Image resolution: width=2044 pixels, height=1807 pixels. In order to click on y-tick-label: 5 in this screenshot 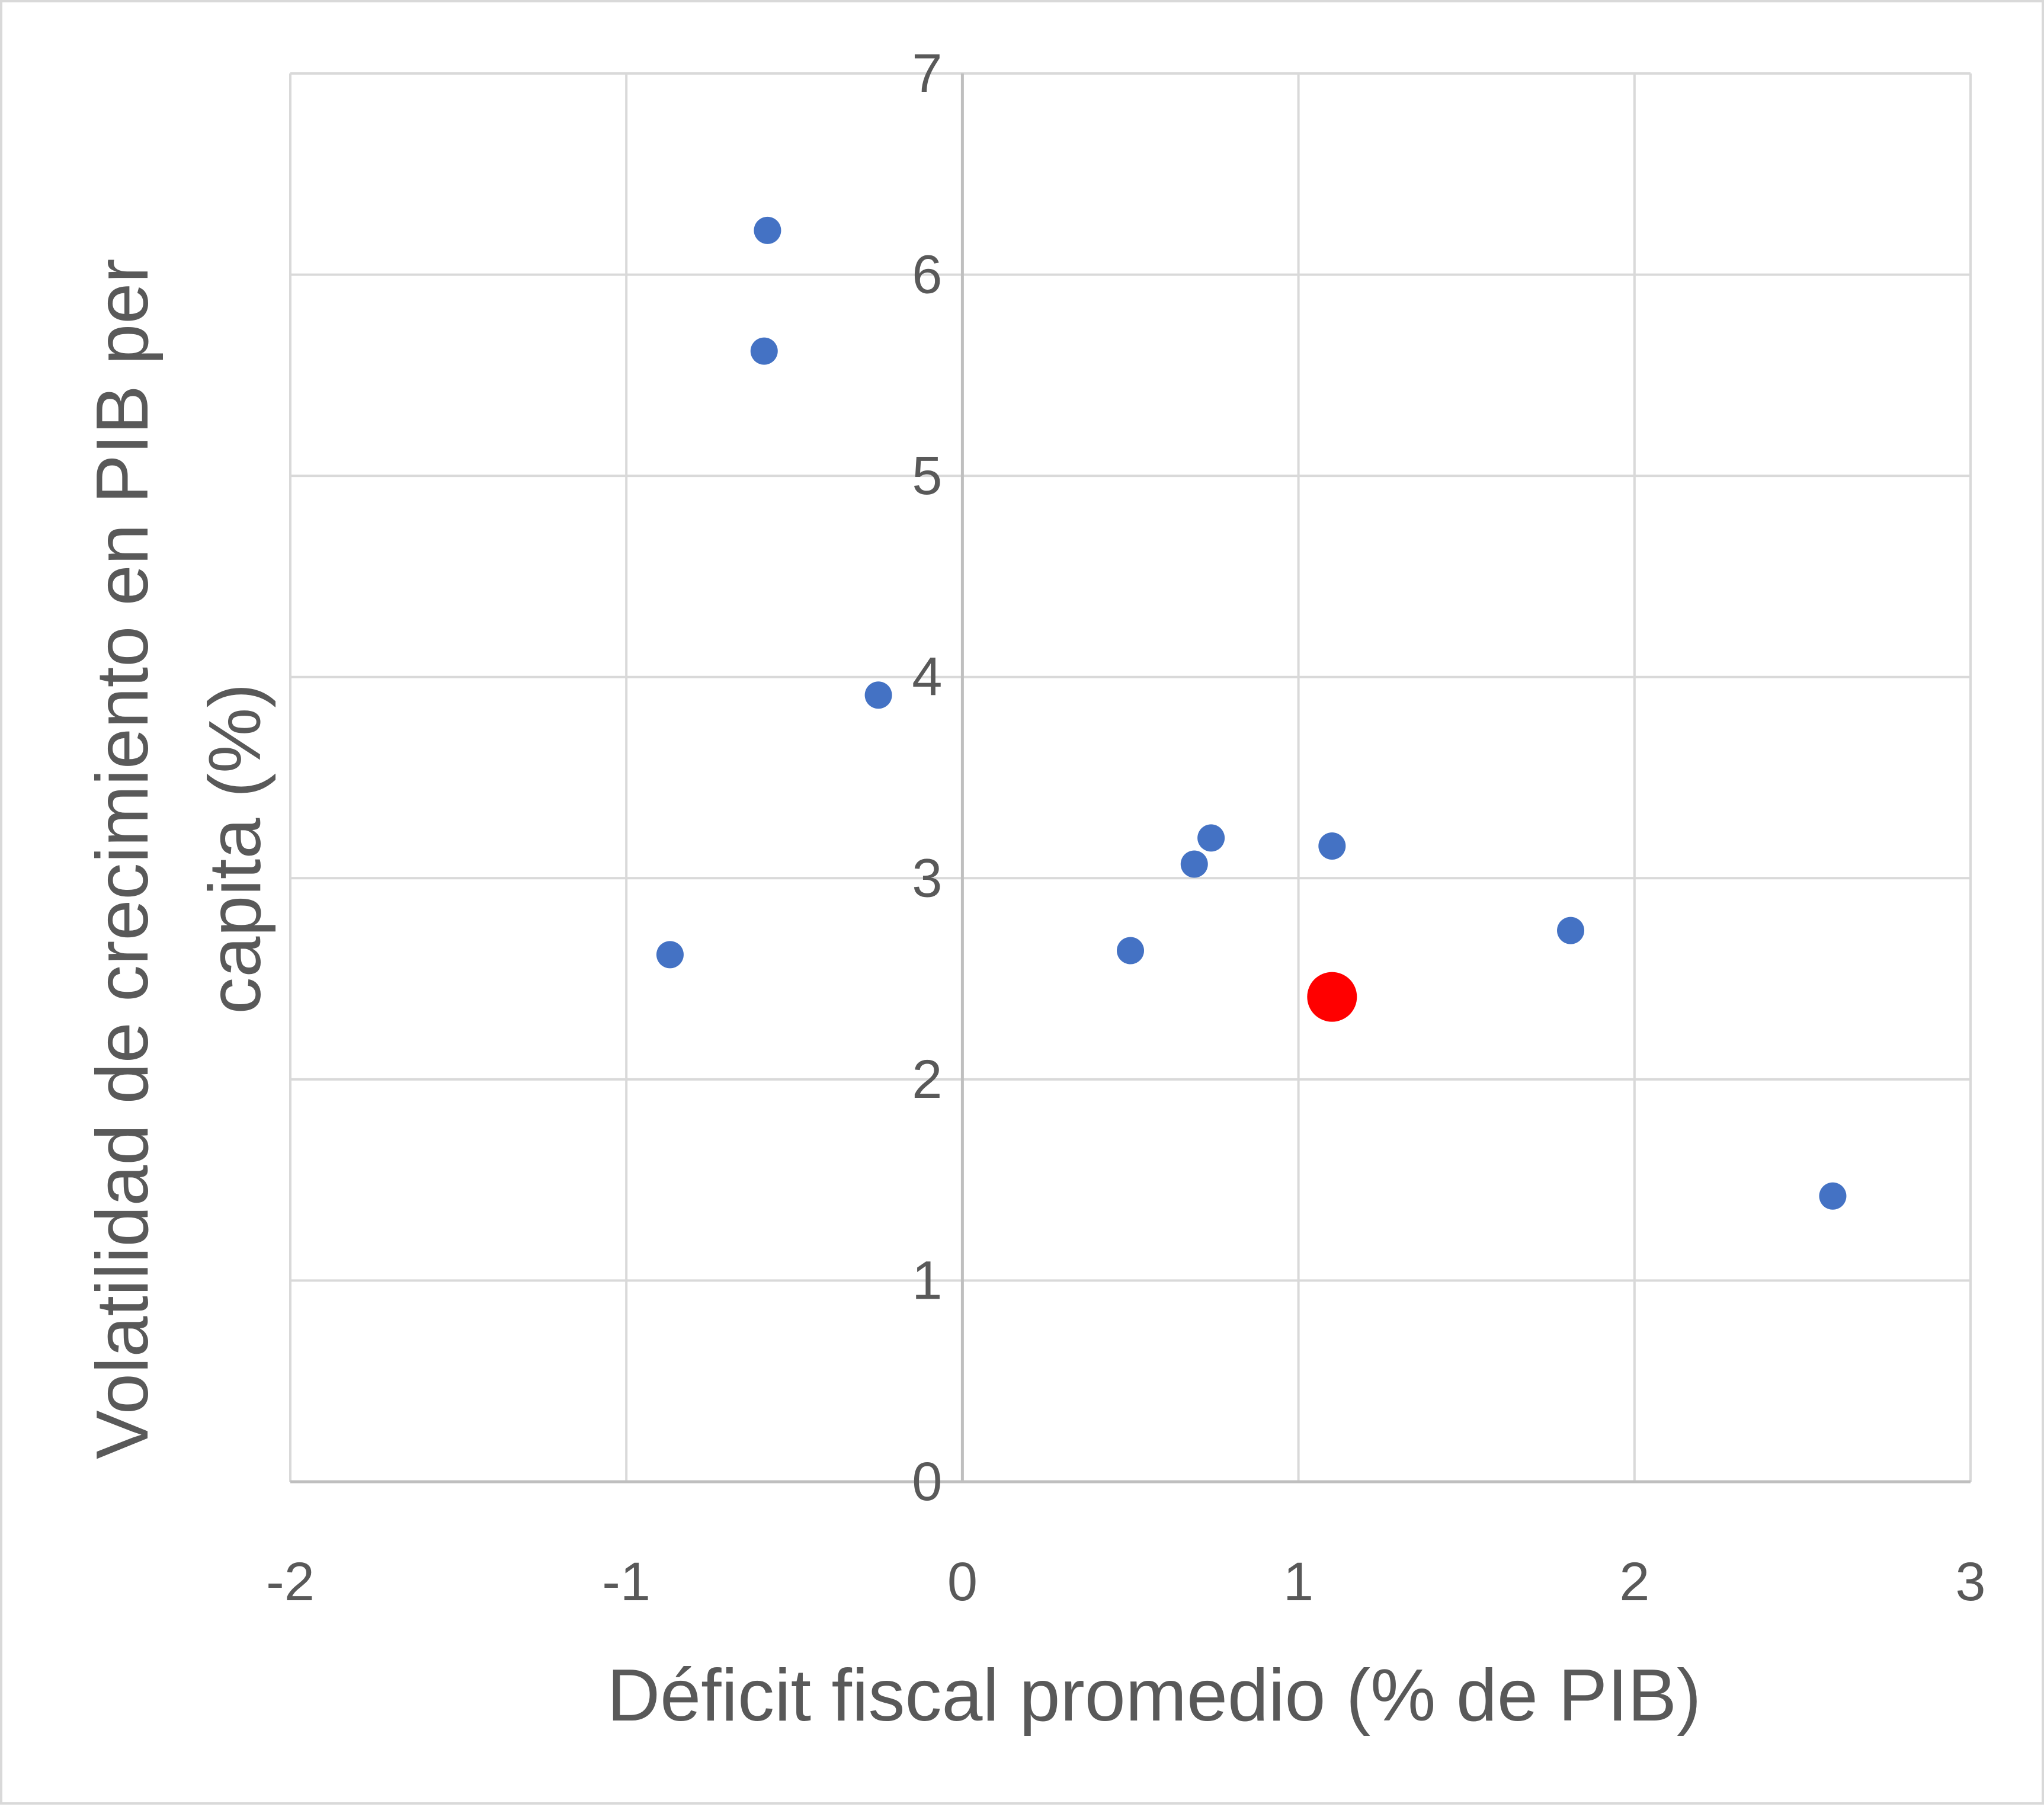, I will do `click(927, 476)`.